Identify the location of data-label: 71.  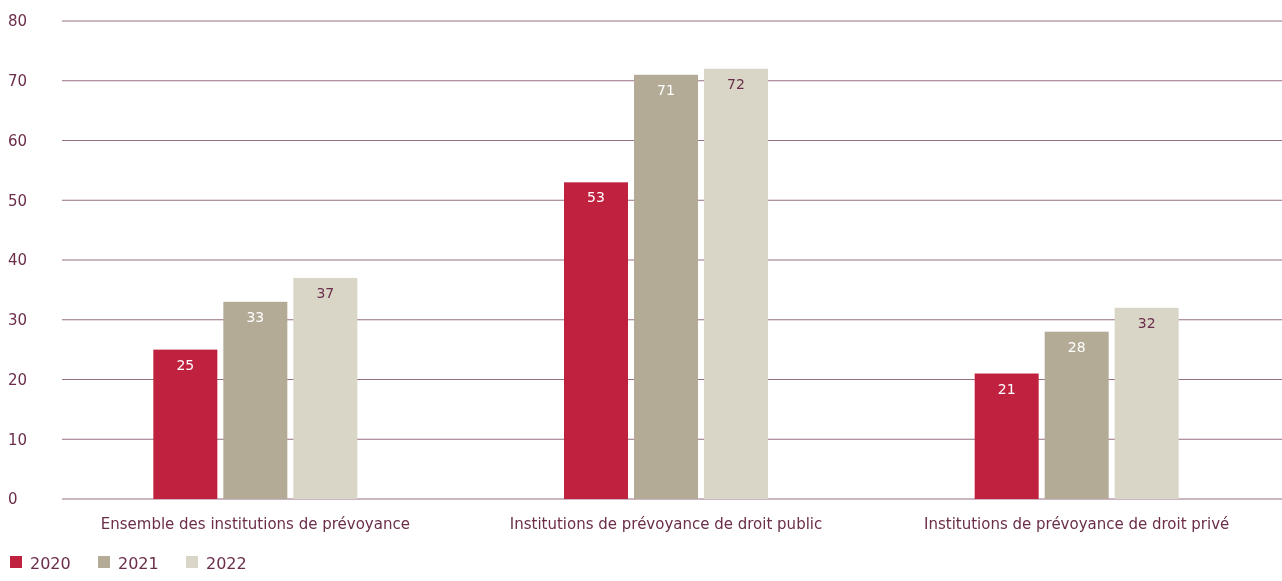
(666, 89).